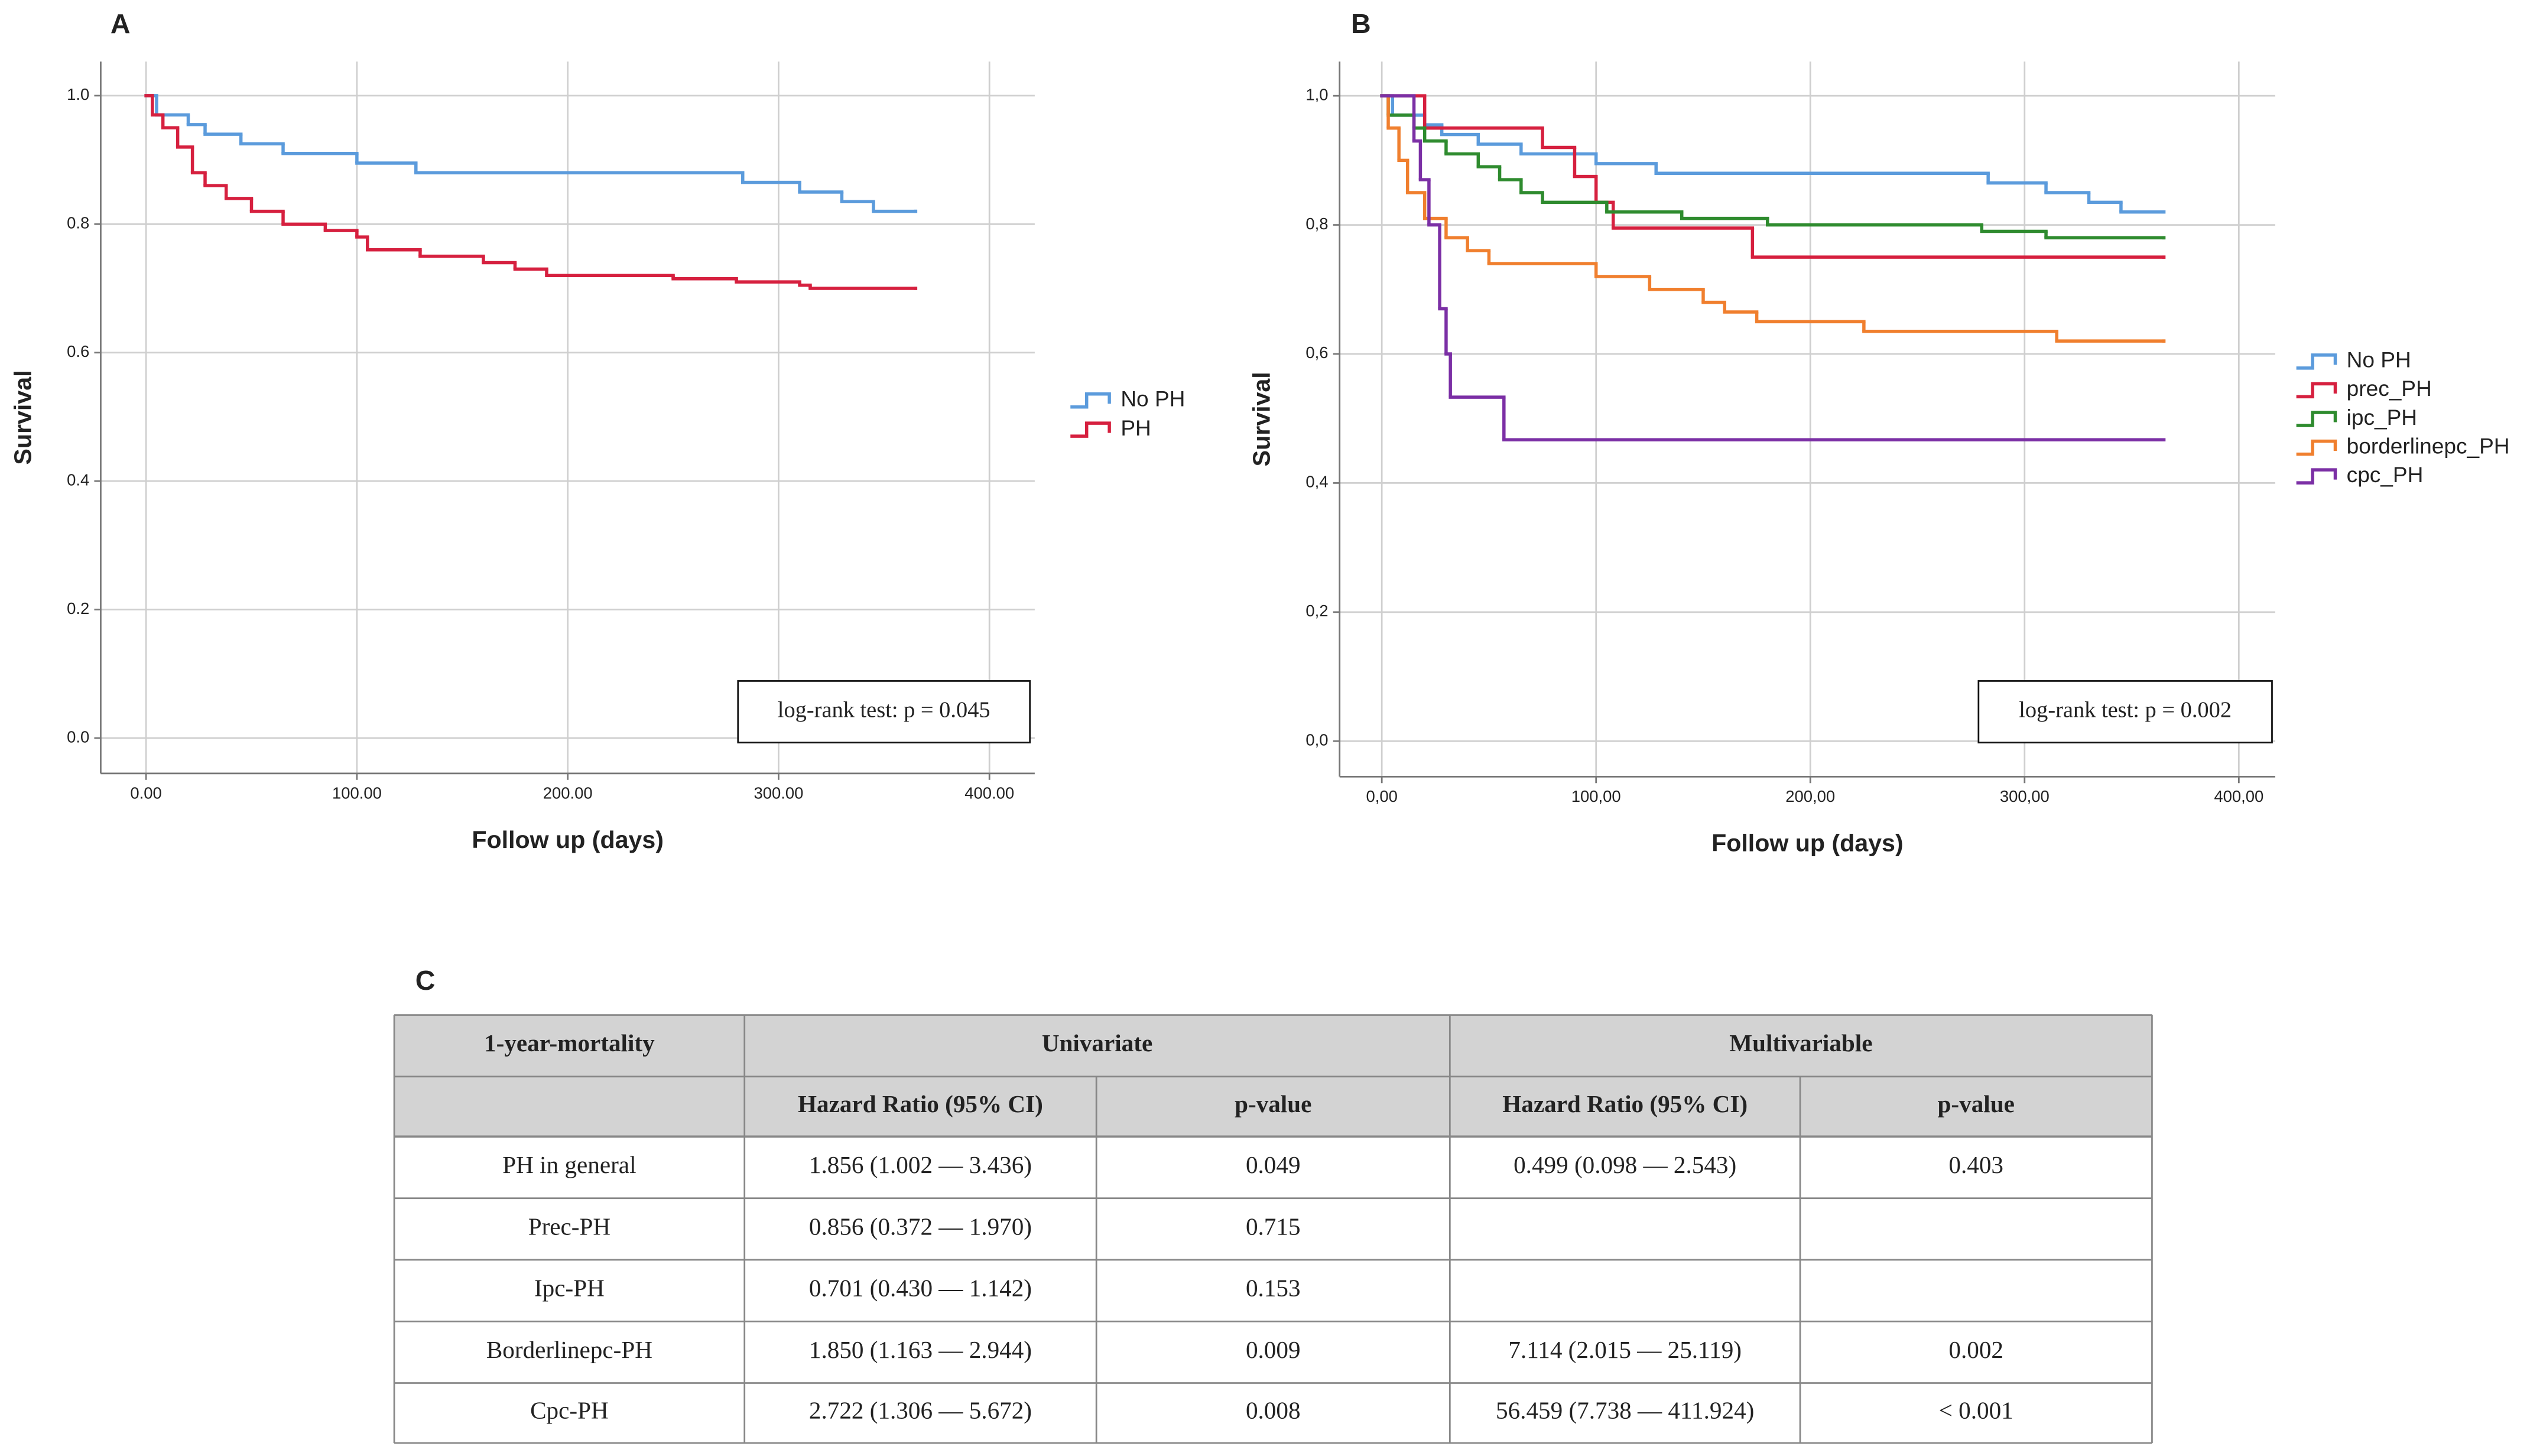 The image size is (2543, 1456). What do you see at coordinates (1975, 1350) in the screenshot?
I see `table-cell: 0.002` at bounding box center [1975, 1350].